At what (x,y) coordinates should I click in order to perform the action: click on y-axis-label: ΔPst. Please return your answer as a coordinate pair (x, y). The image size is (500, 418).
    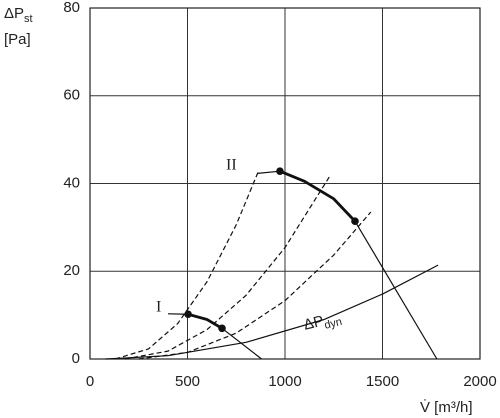
    Looking at the image, I should click on (18, 15).